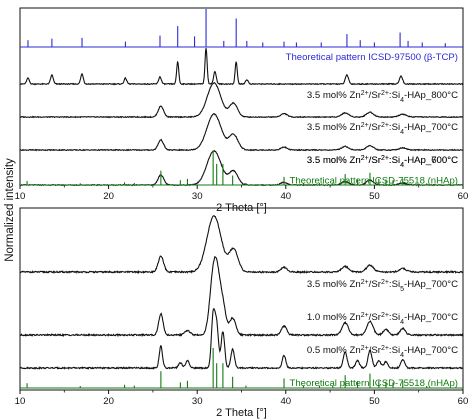  Describe the element at coordinates (241, 413) in the screenshot. I see `x-axis-label: 2 Theta [°]` at that location.